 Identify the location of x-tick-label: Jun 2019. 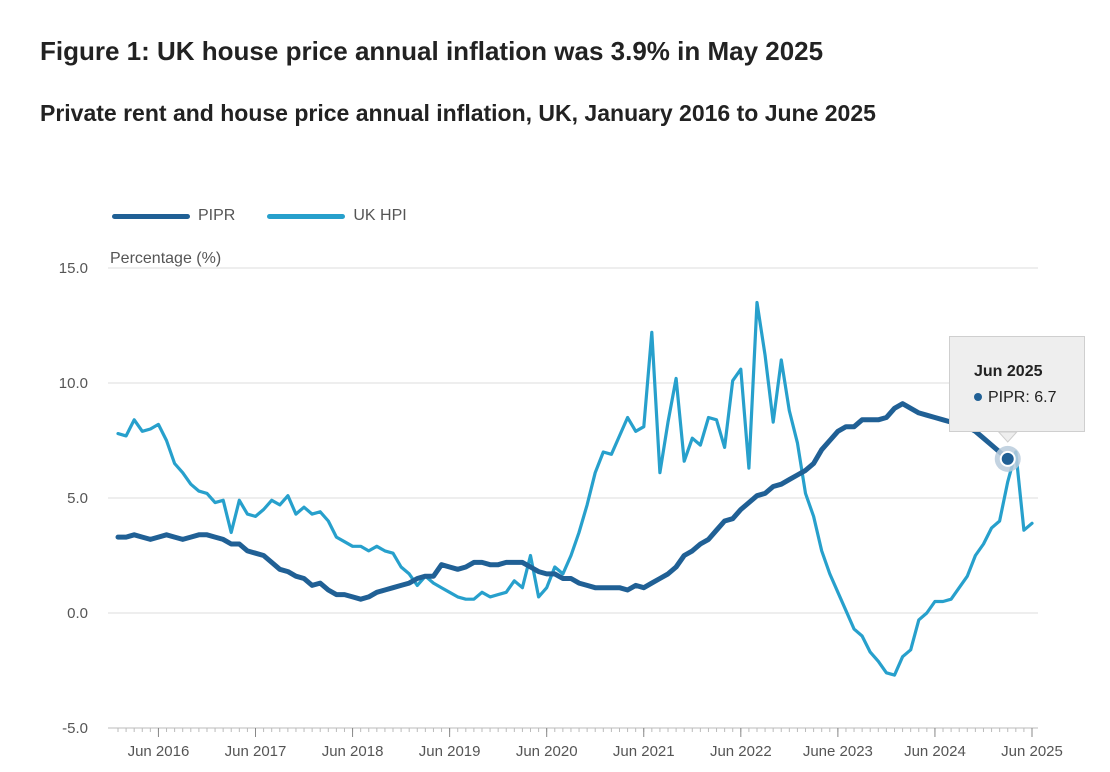
(450, 751).